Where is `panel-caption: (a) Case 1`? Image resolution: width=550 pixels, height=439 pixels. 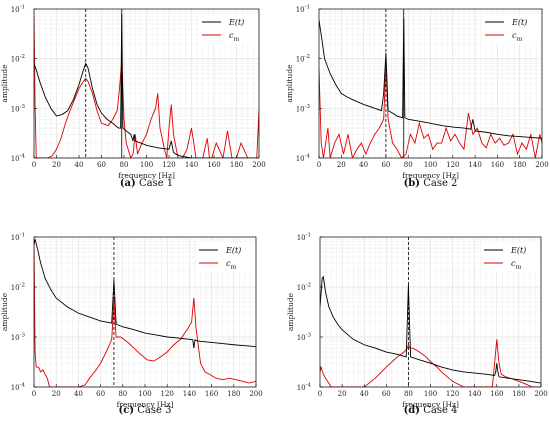
panel-caption: (a) Case 1 is located at coordinates (146, 183).